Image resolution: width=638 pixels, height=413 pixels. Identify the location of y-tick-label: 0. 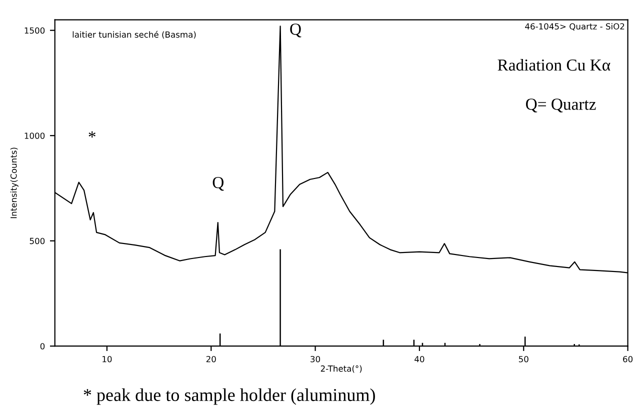
(42, 346).